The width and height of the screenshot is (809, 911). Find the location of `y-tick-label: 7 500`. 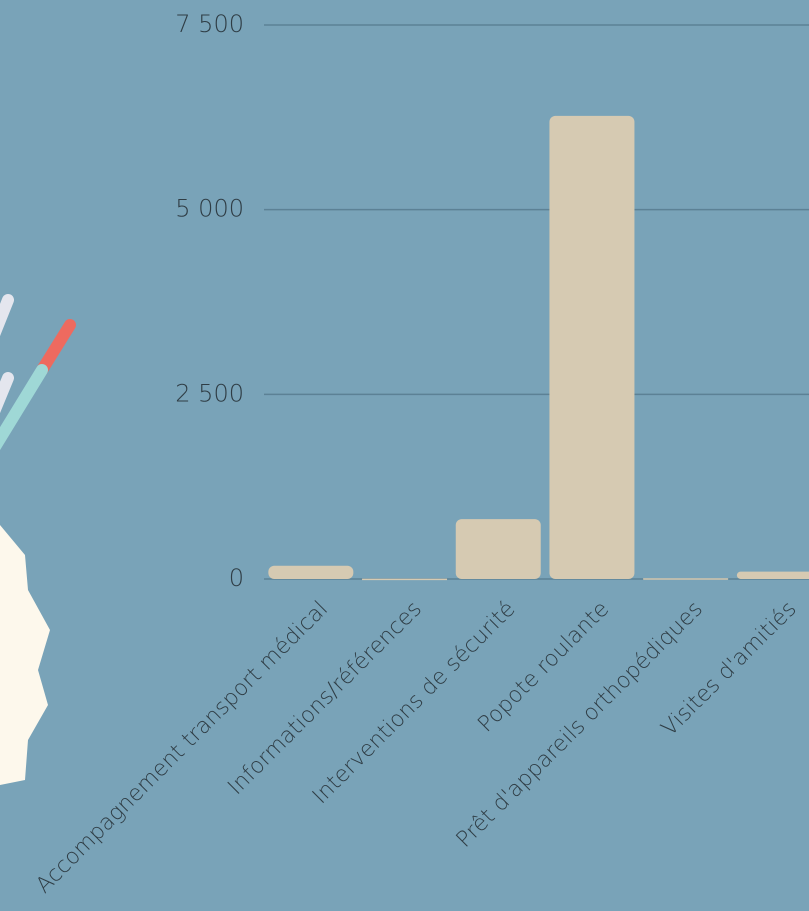

y-tick-label: 7 500 is located at coordinates (209, 24).